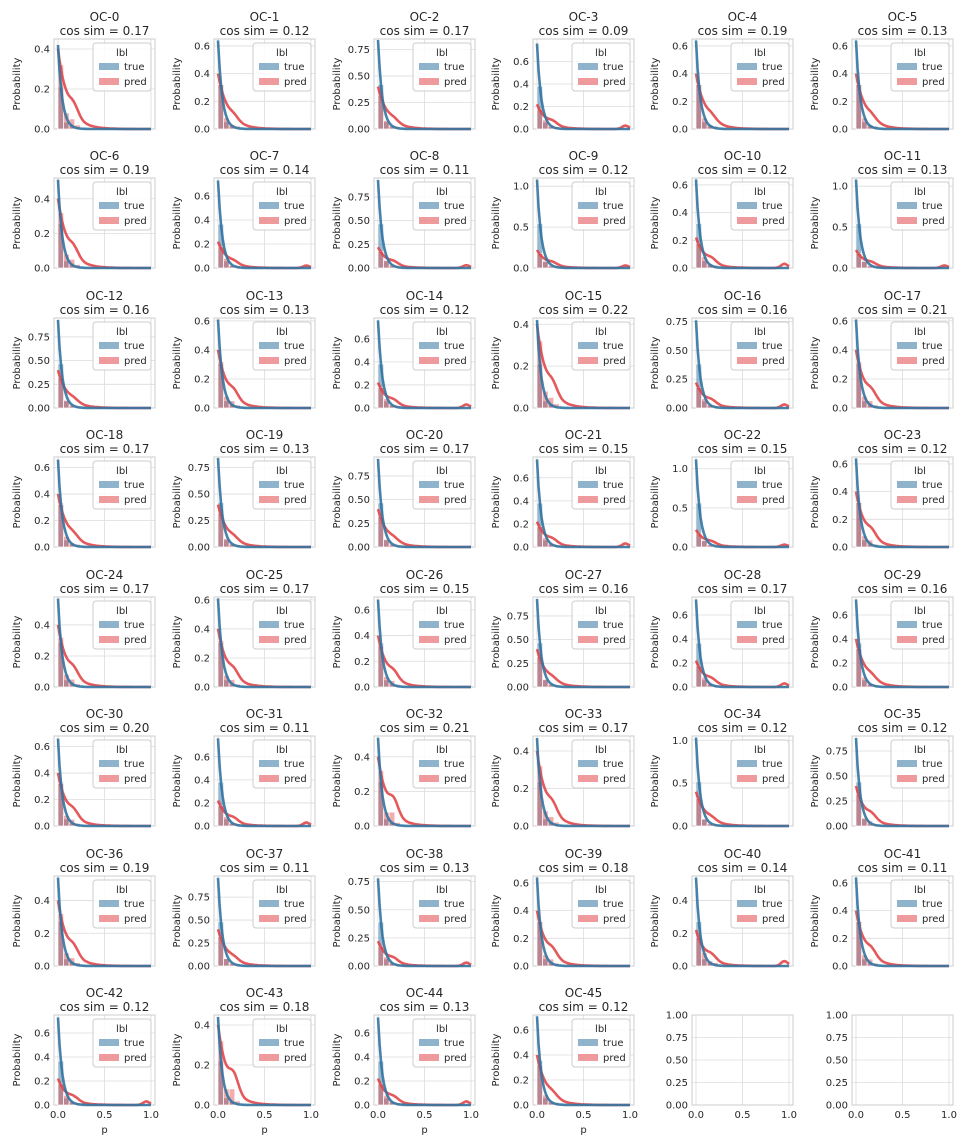 The height and width of the screenshot is (1144, 964). I want to click on panel-subtitle: cos sim = 0.13, so click(425, 1007).